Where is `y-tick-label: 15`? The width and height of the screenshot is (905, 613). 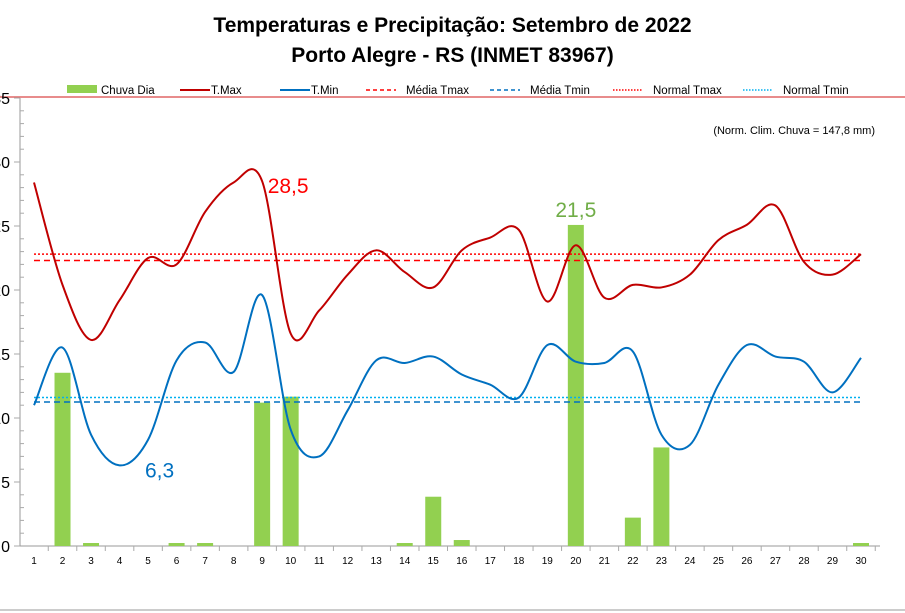
y-tick-label: 15 is located at coordinates (5, 355).